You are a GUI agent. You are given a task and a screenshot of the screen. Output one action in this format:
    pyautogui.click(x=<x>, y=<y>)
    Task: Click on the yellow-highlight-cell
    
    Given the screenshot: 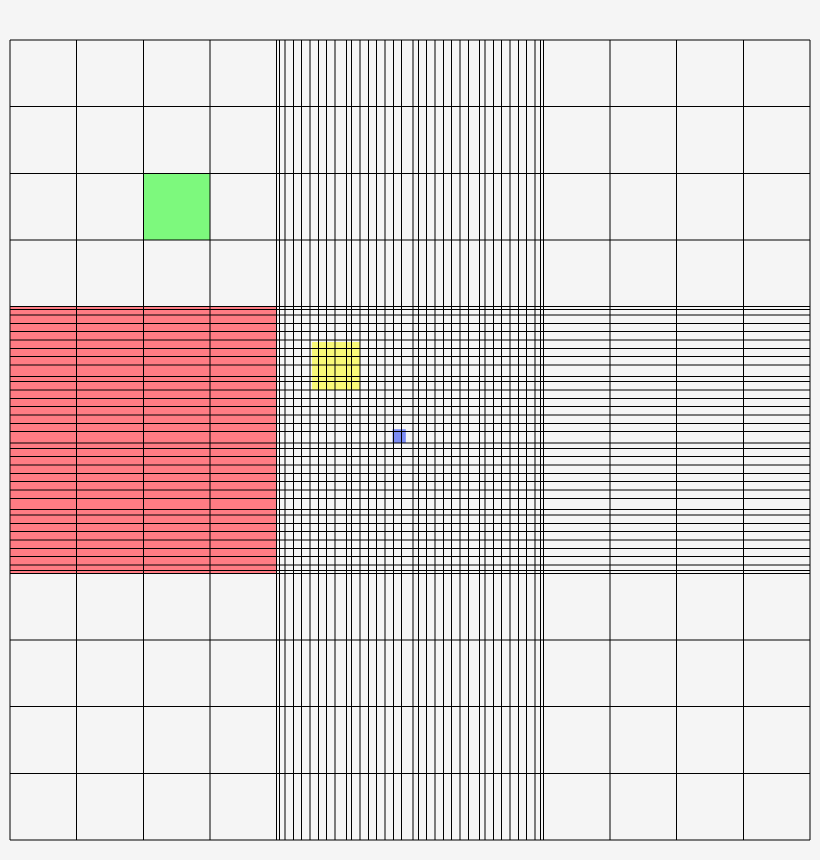 What is the action you would take?
    pyautogui.click(x=336, y=366)
    